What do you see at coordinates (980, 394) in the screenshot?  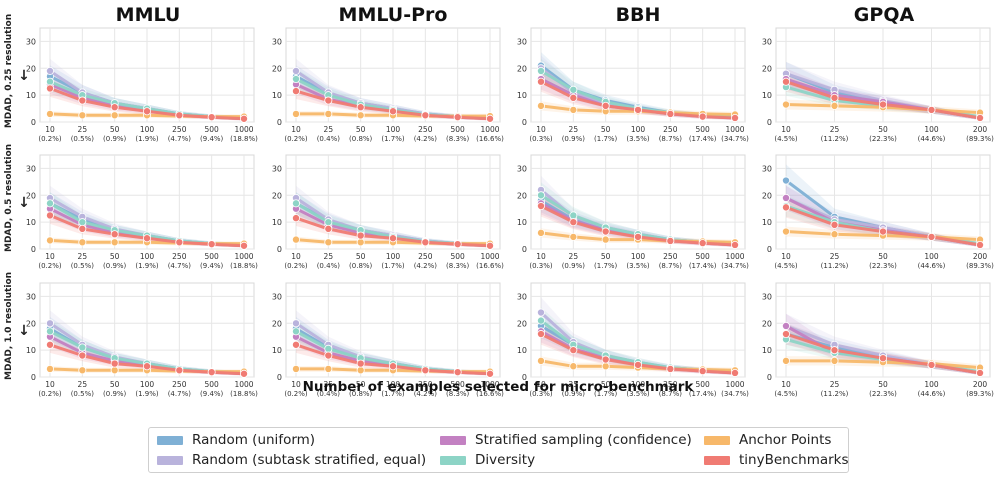 I see `x-tick-sublabel: (89.3%)` at bounding box center [980, 394].